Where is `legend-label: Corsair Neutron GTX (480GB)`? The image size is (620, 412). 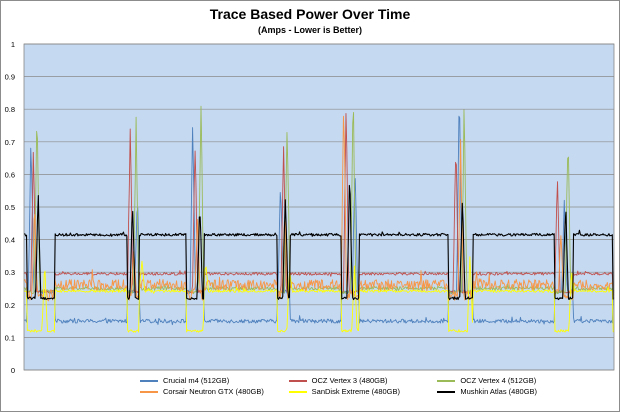 legend-label: Corsair Neutron GTX (480GB) is located at coordinates (213, 391).